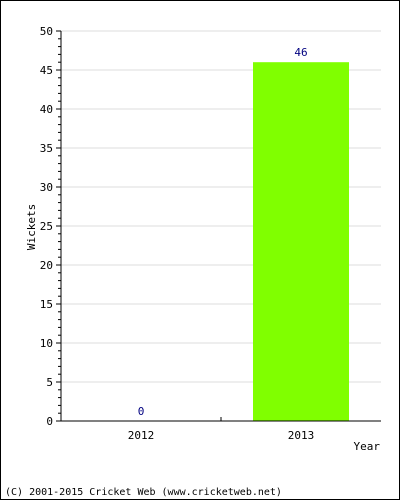  Describe the element at coordinates (221, 435) in the screenshot. I see `x-tick-labels: 2012 2013` at that location.